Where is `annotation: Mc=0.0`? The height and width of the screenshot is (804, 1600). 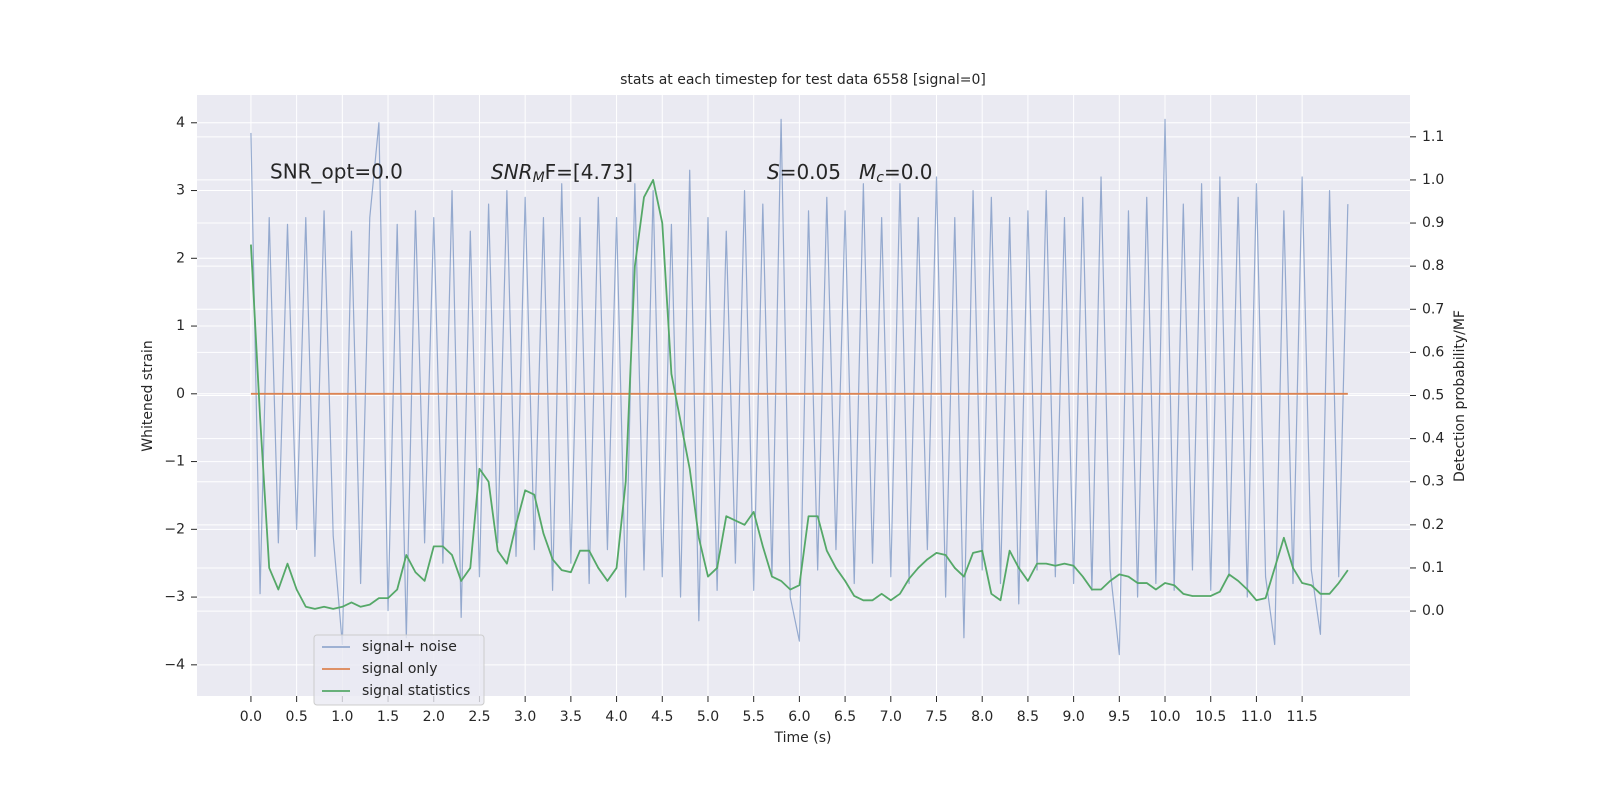 annotation: Mc=0.0 is located at coordinates (896, 173).